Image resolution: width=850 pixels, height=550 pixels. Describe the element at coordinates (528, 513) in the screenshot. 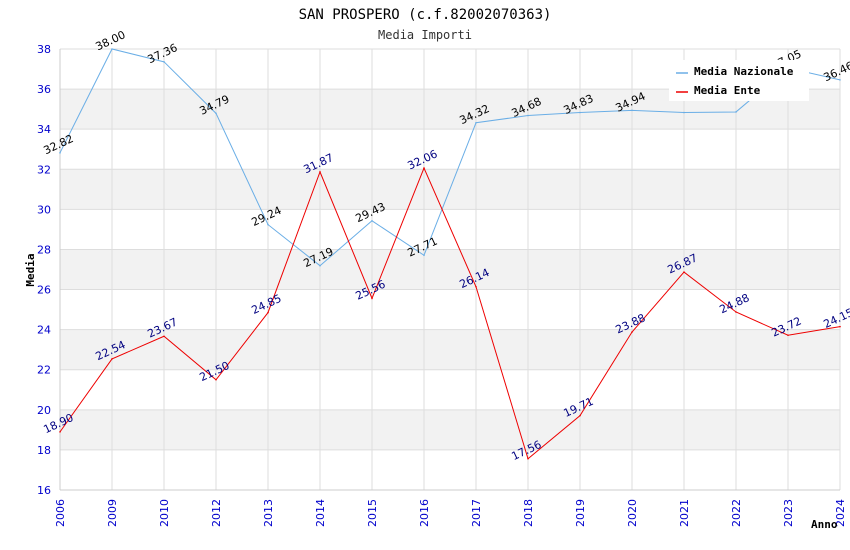

I see `x-tick-label: 2018` at that location.